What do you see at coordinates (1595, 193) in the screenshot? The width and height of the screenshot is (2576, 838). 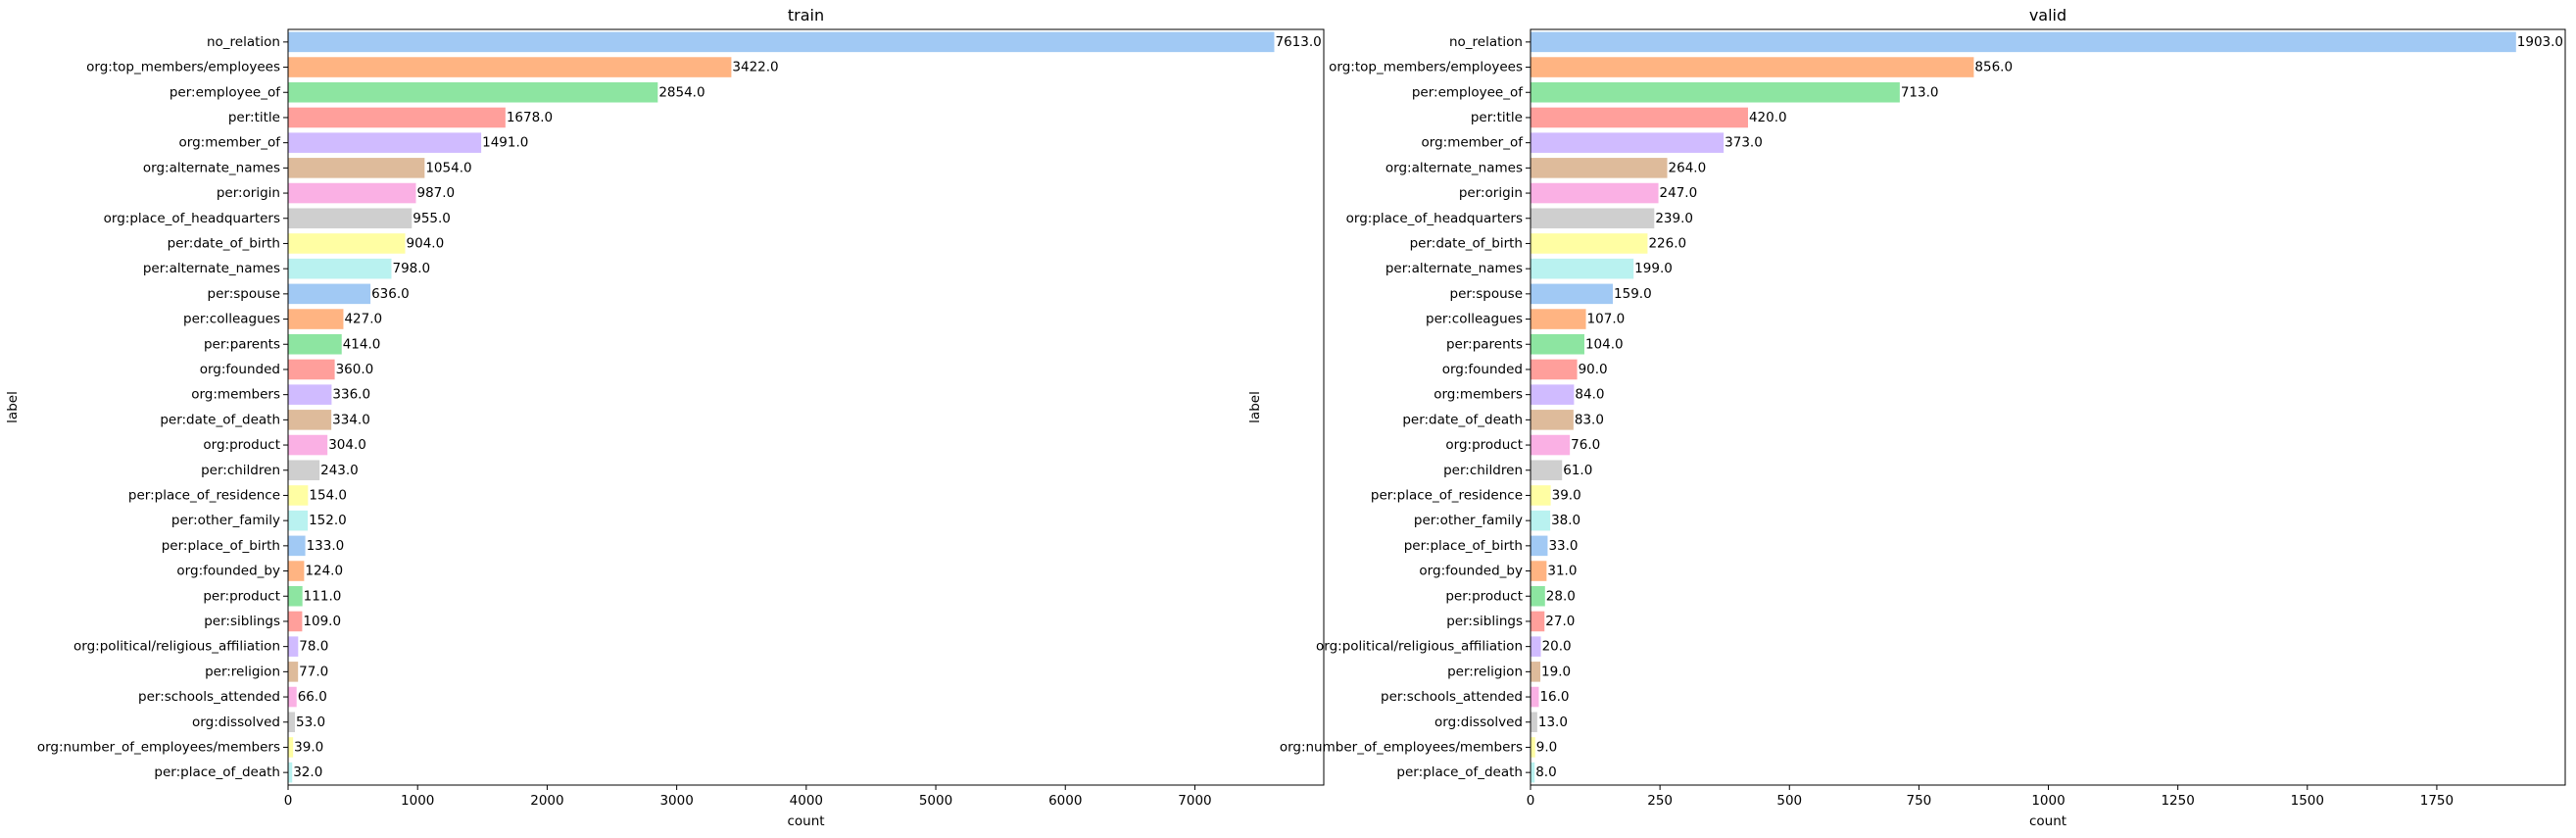 I see `bar-per-origin` at bounding box center [1595, 193].